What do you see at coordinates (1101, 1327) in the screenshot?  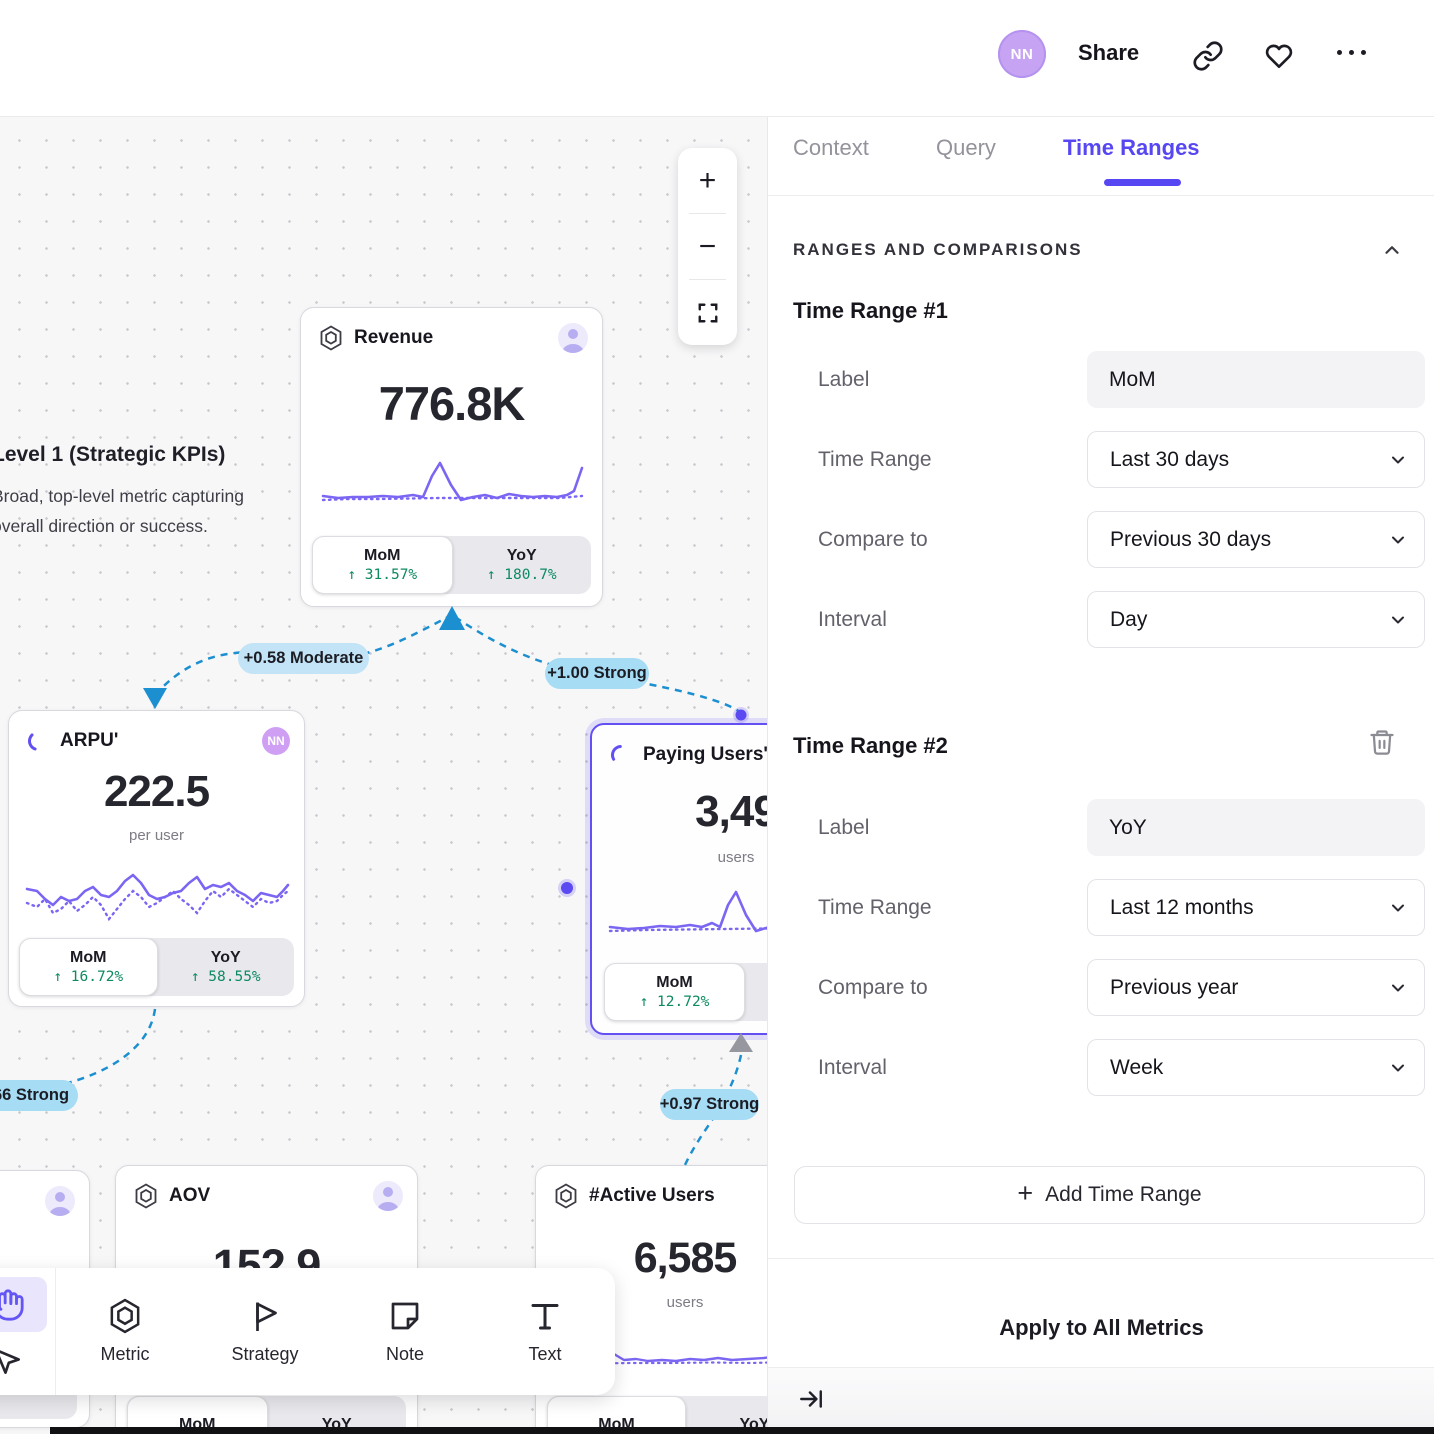 I see `apply-to-all-metrics-button: Apply to All Metrics` at bounding box center [1101, 1327].